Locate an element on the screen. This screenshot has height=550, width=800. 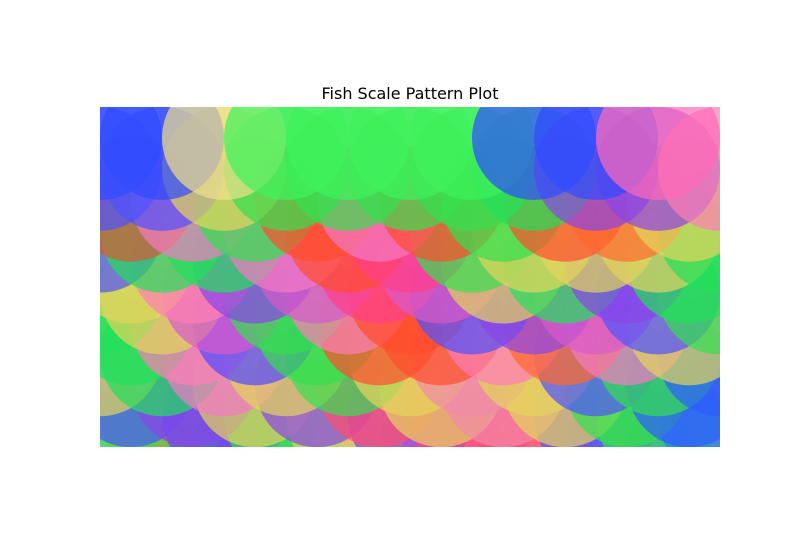
chart-title: Fish Scale Pattern Plot is located at coordinates (410, 93).